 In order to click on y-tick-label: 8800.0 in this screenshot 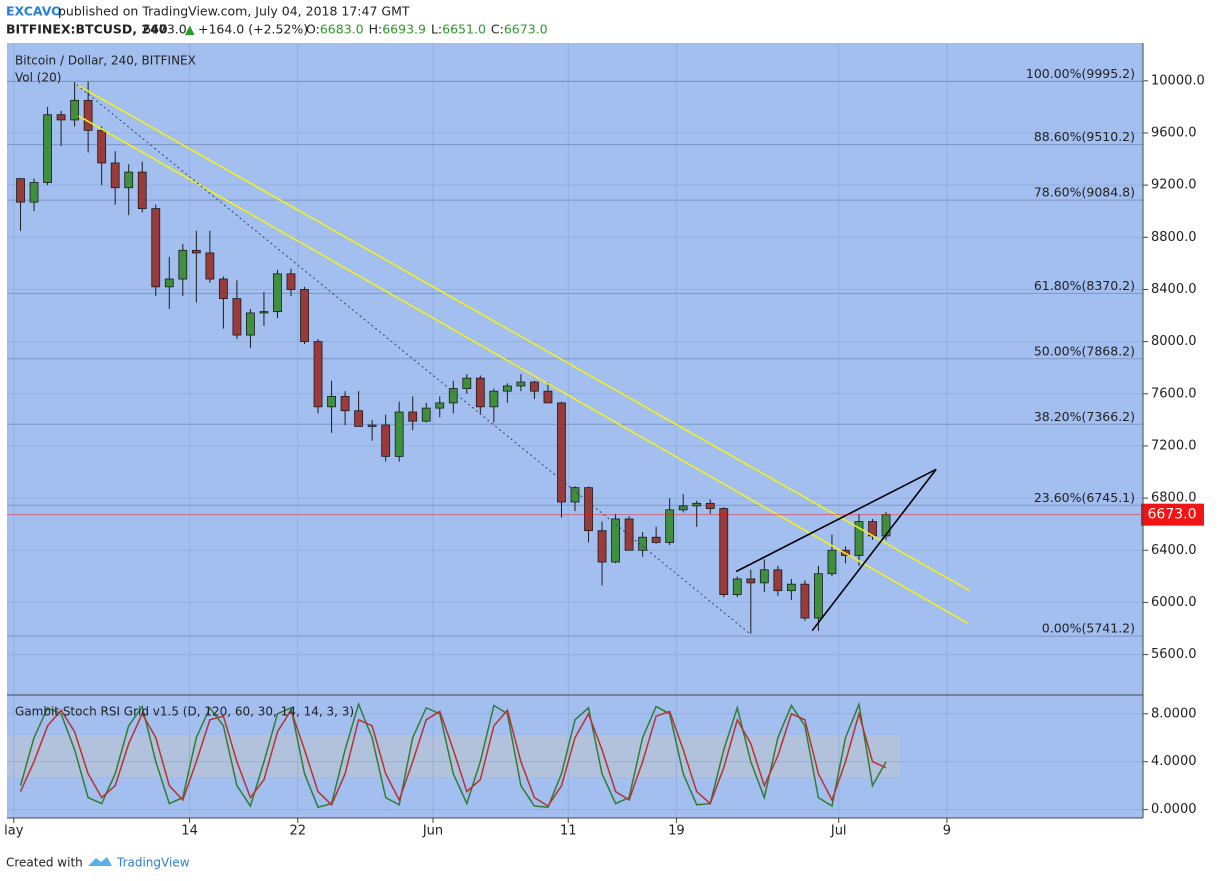, I will do `click(1174, 237)`.